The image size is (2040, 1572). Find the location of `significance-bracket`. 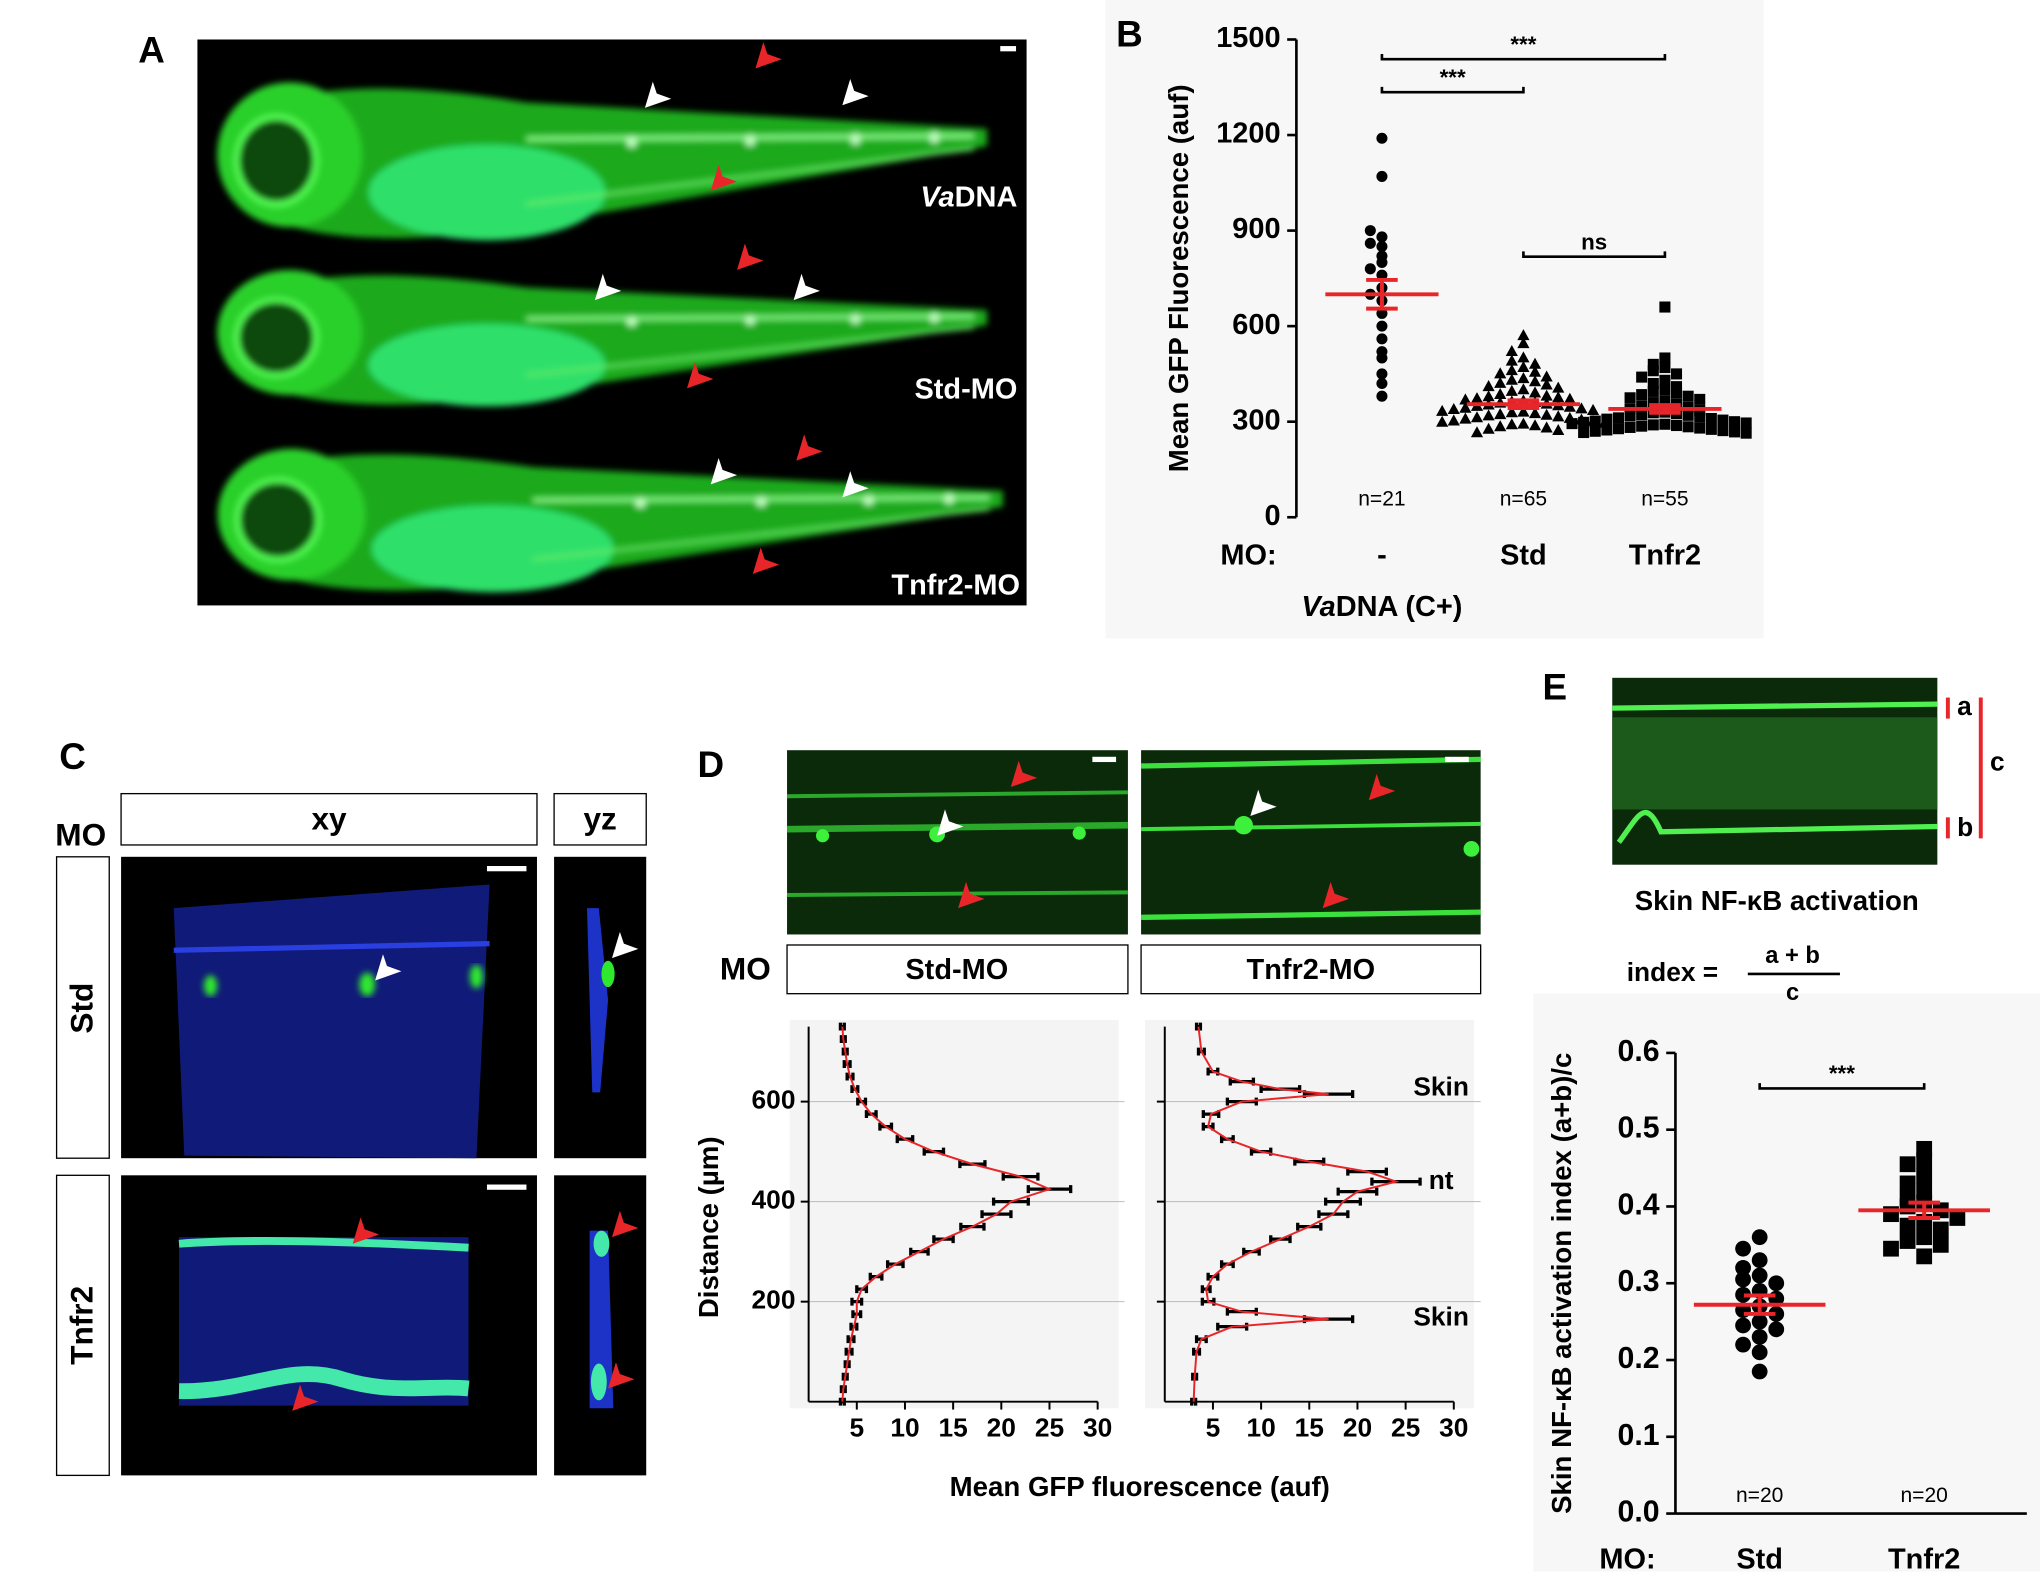

significance-bracket is located at coordinates (1842, 1086).